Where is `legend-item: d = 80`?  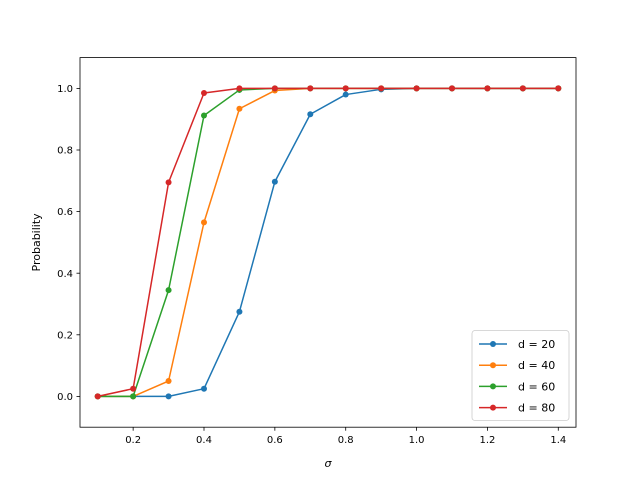
legend-item: d = 80 is located at coordinates (517, 408).